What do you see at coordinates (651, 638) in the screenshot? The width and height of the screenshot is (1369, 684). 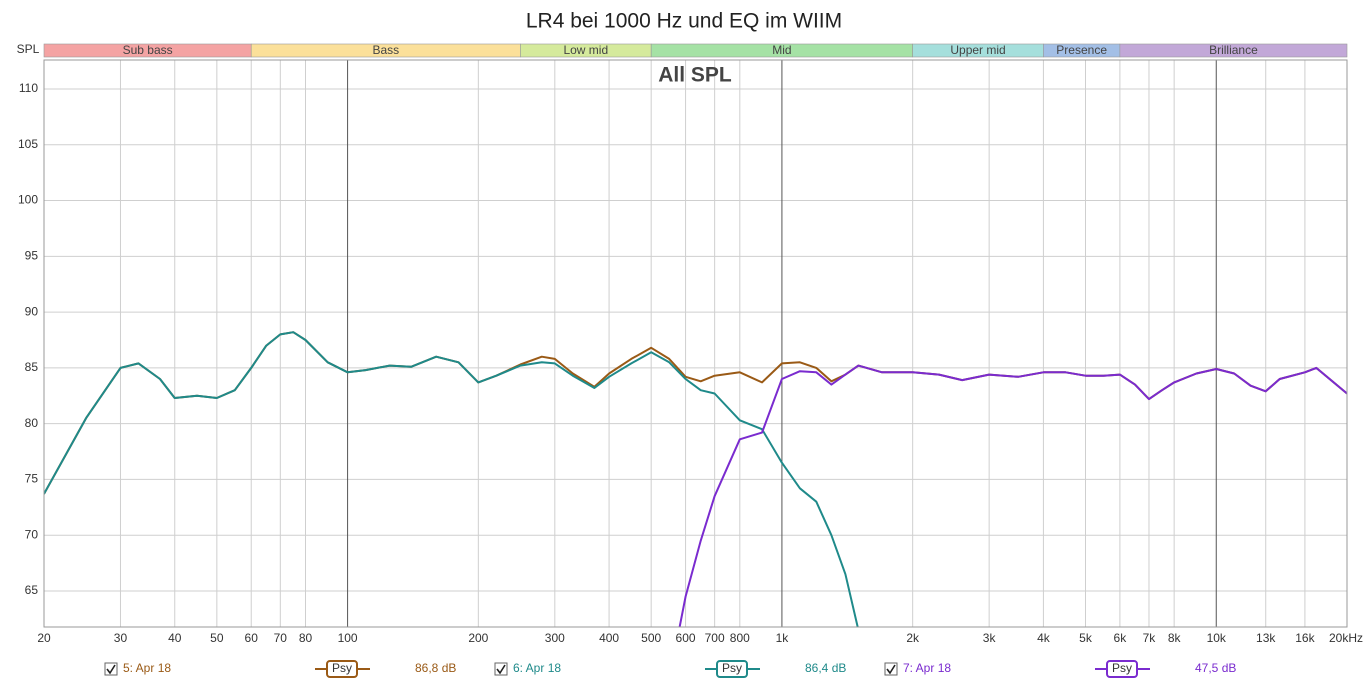 I see `x-tick-label: 500` at bounding box center [651, 638].